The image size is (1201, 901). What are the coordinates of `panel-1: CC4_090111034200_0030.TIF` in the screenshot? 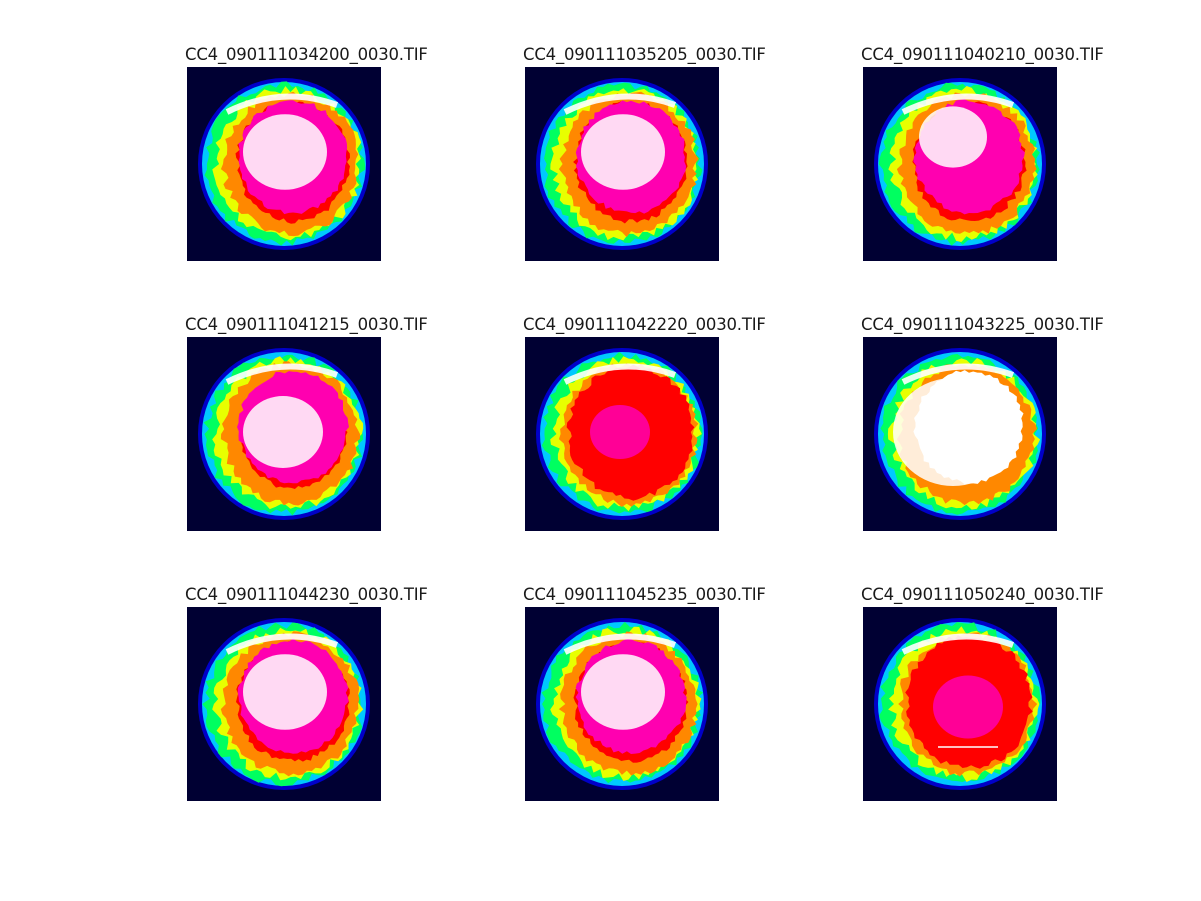 It's located at (315, 159).